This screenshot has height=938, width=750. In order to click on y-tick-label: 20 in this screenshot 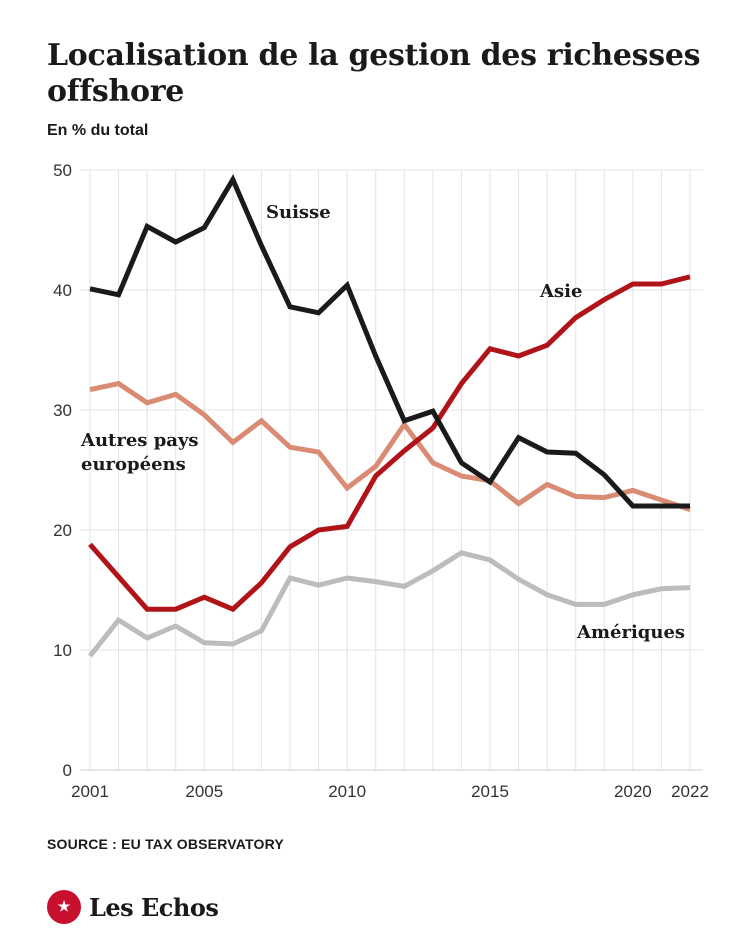, I will do `click(62, 530)`.